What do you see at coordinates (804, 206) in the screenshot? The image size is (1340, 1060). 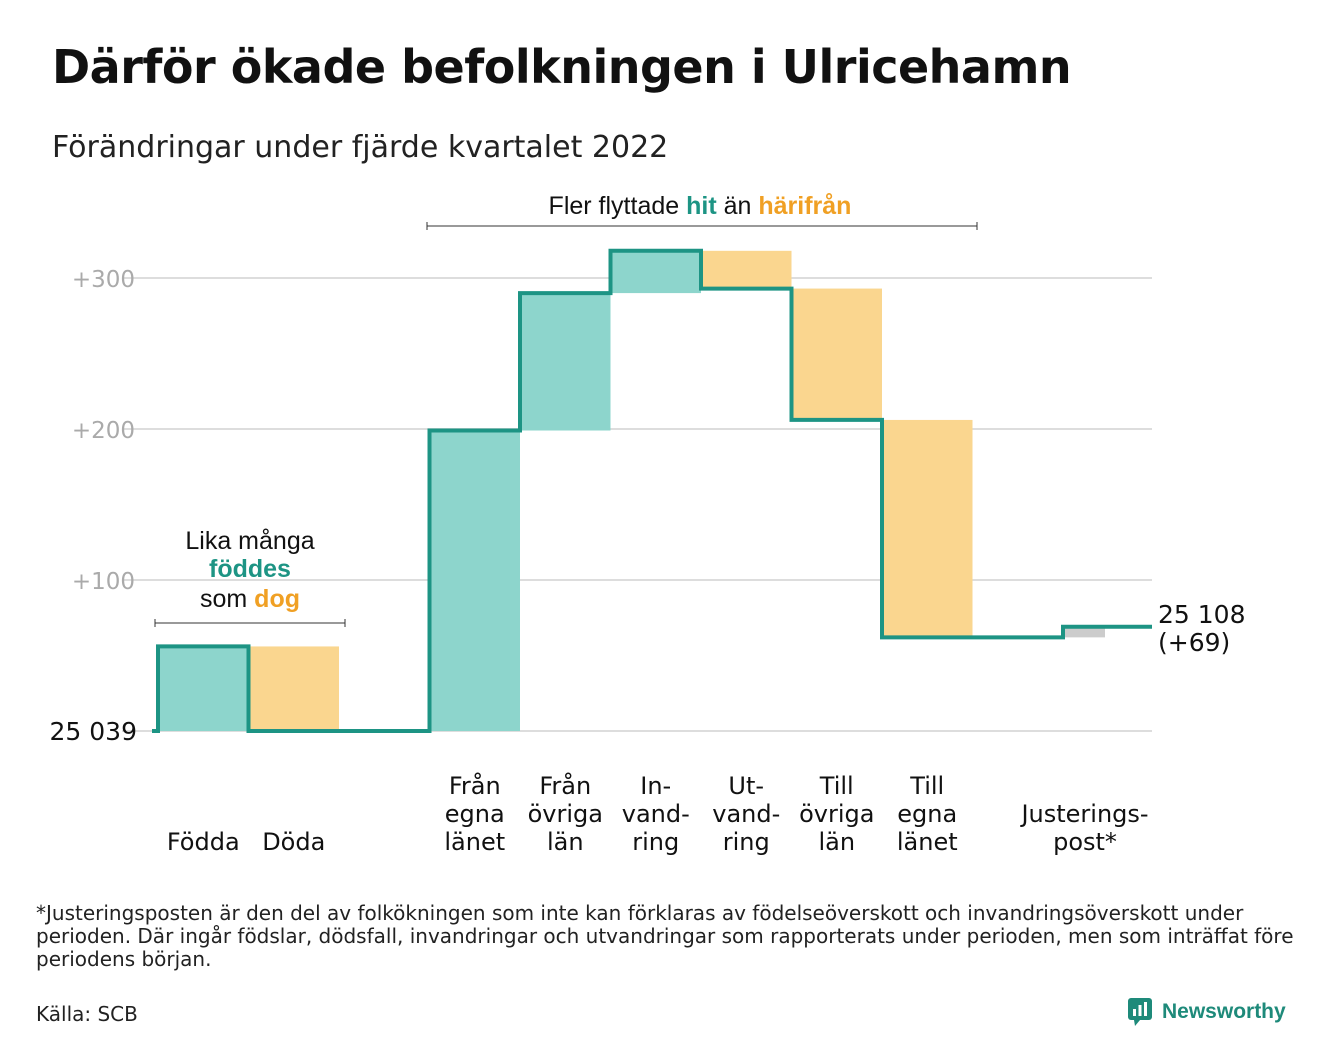 I see `harifran-highlight: härifrån` at bounding box center [804, 206].